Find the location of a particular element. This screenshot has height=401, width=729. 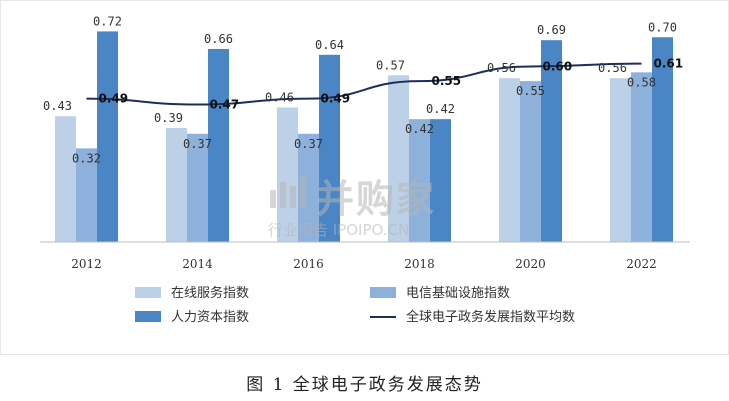

bar-online-2018 is located at coordinates (398, 159).